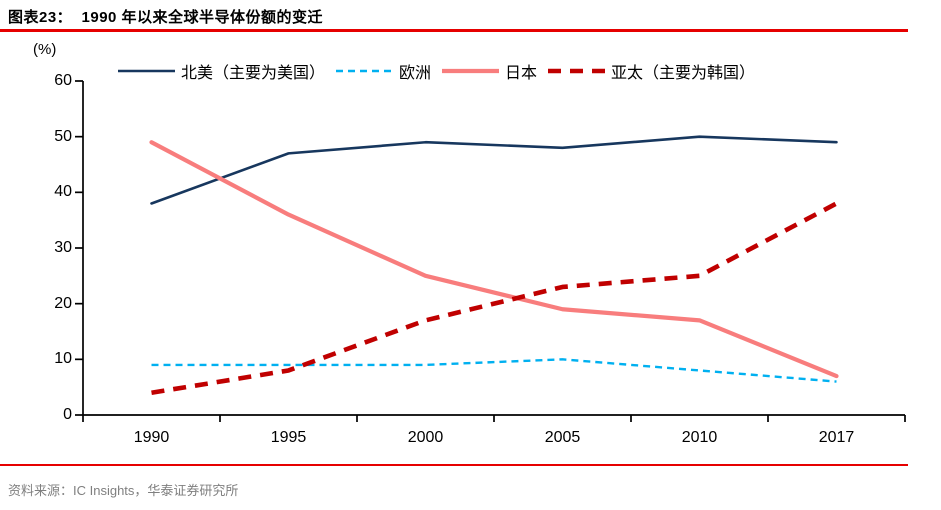 The height and width of the screenshot is (510, 941). I want to click on page-title: 图表23： 1990 年以来全球半导体份额的变迁, so click(166, 17).